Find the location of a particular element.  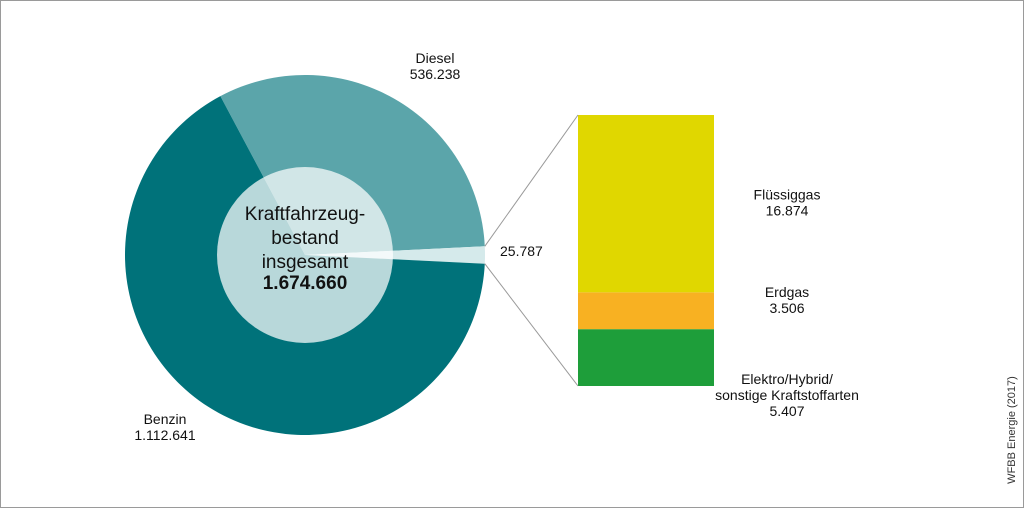

segment-value: 5.407 is located at coordinates (786, 411).